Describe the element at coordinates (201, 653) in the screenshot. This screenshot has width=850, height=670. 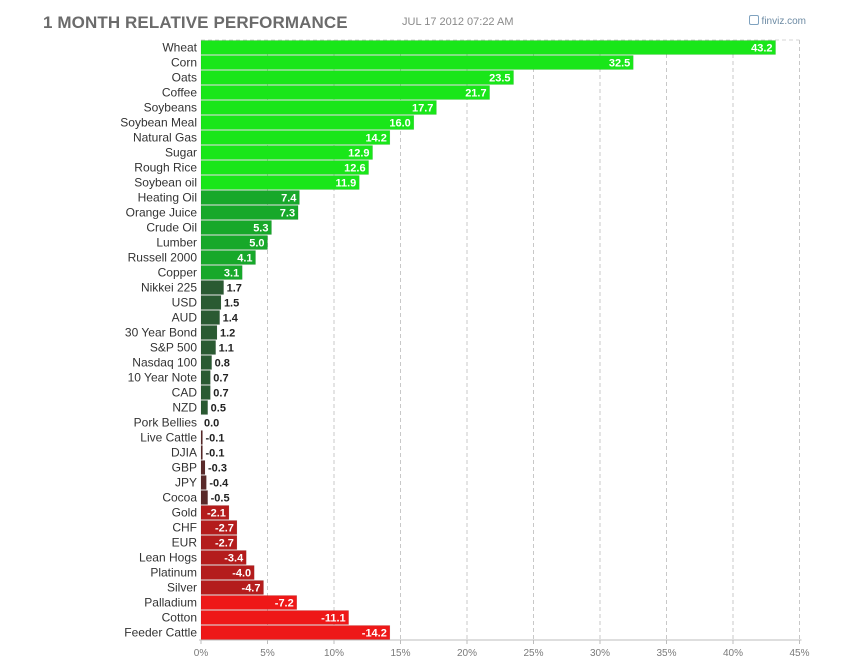
I see `x-tick-label: 0%` at that location.